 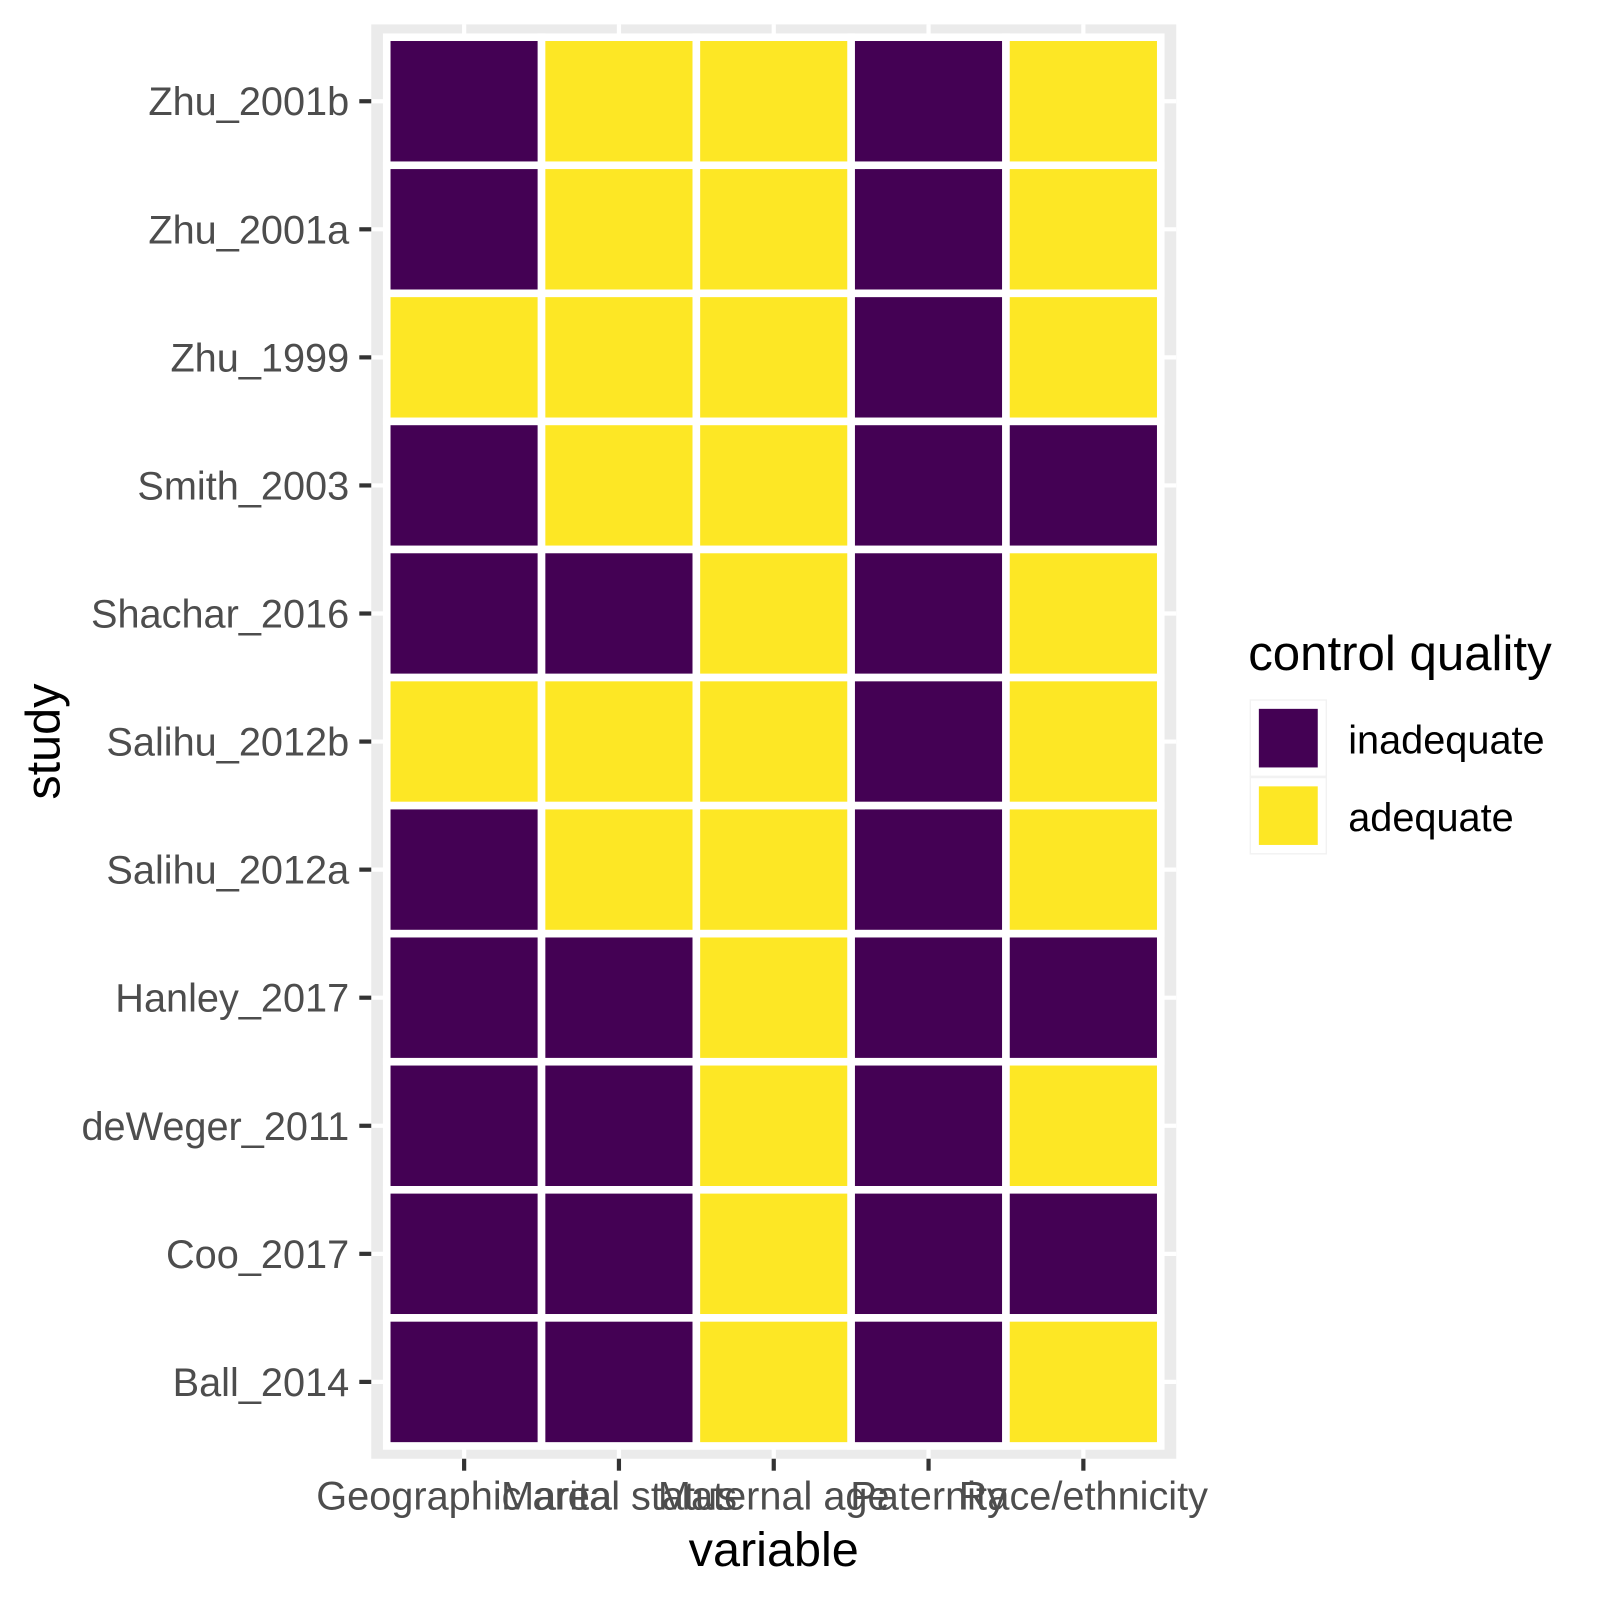 I want to click on svg-text: Zhu_2001b, so click(x=248, y=102).